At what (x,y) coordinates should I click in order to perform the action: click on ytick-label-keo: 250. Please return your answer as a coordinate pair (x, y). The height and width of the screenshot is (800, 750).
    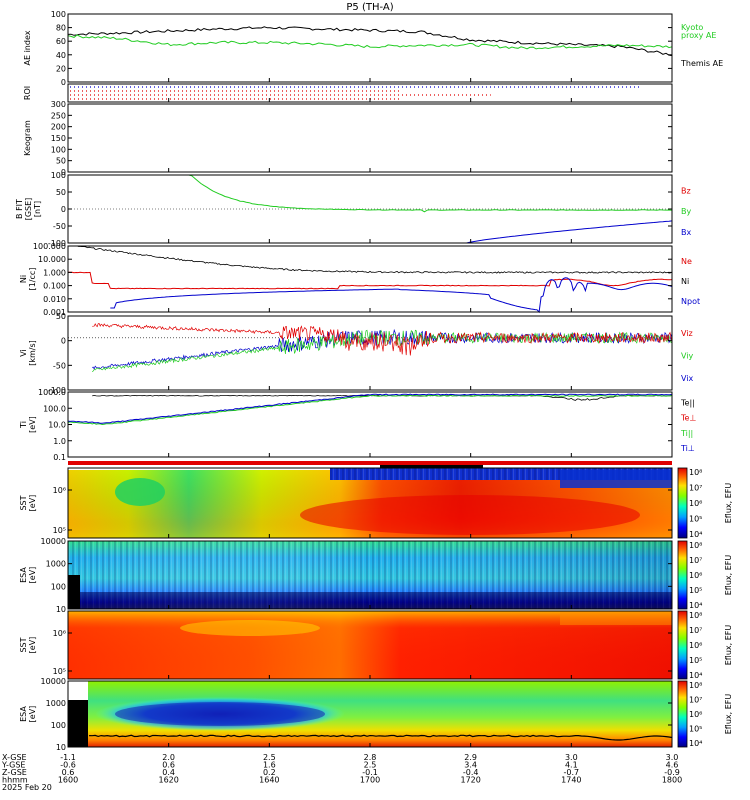
    Looking at the image, I should click on (58, 115).